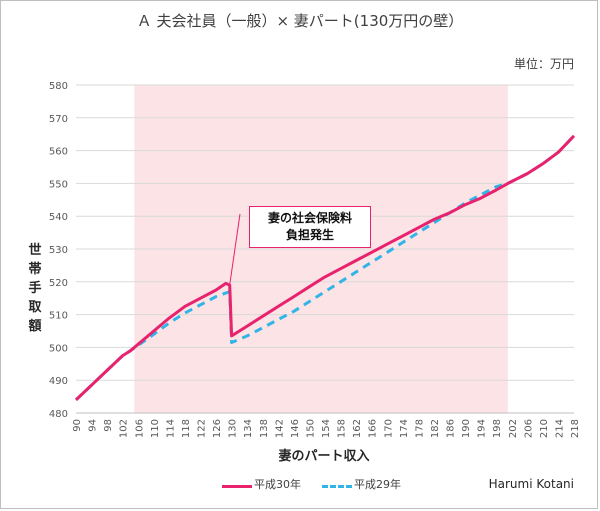 Image resolution: width=600 pixels, height=511 pixels. I want to click on legend: 平成30年 平成29年, so click(300, 486).